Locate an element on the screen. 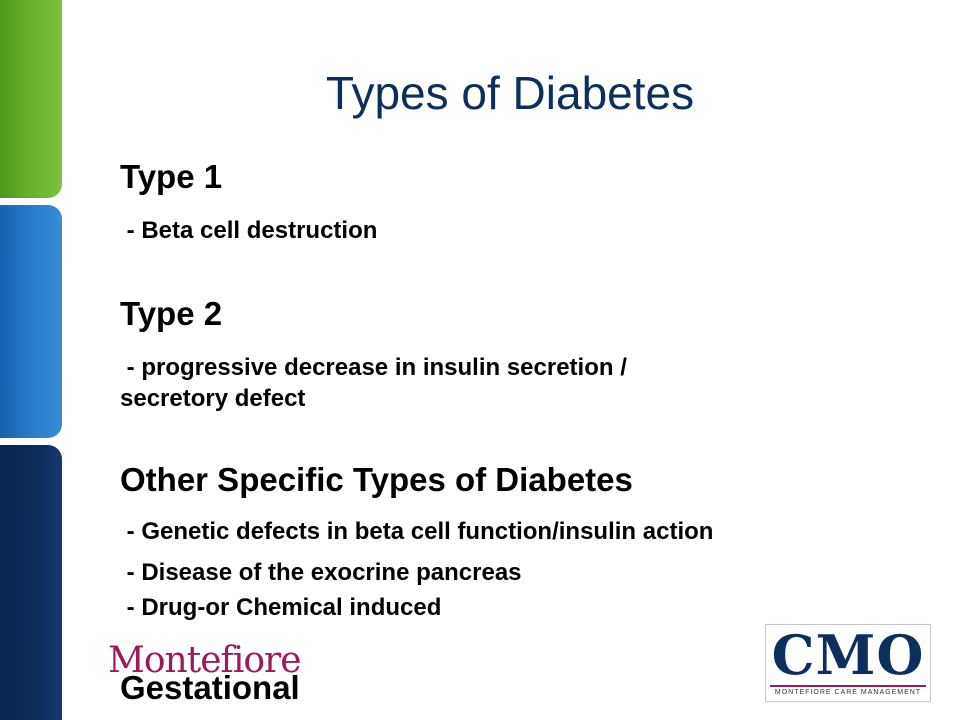  cmo-logo-letters: CMO is located at coordinates (848, 655).